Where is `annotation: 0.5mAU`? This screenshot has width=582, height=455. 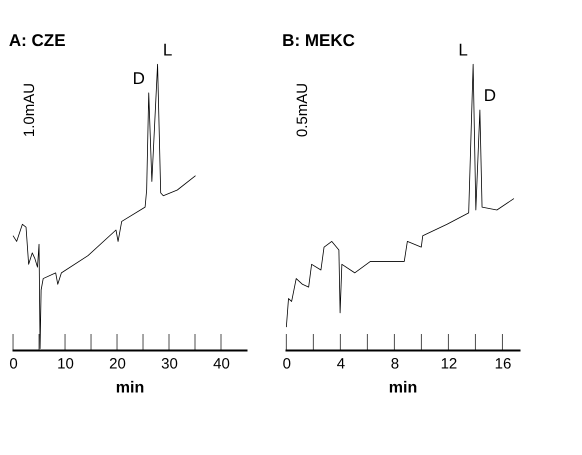 annotation: 0.5mAU is located at coordinates (302, 110).